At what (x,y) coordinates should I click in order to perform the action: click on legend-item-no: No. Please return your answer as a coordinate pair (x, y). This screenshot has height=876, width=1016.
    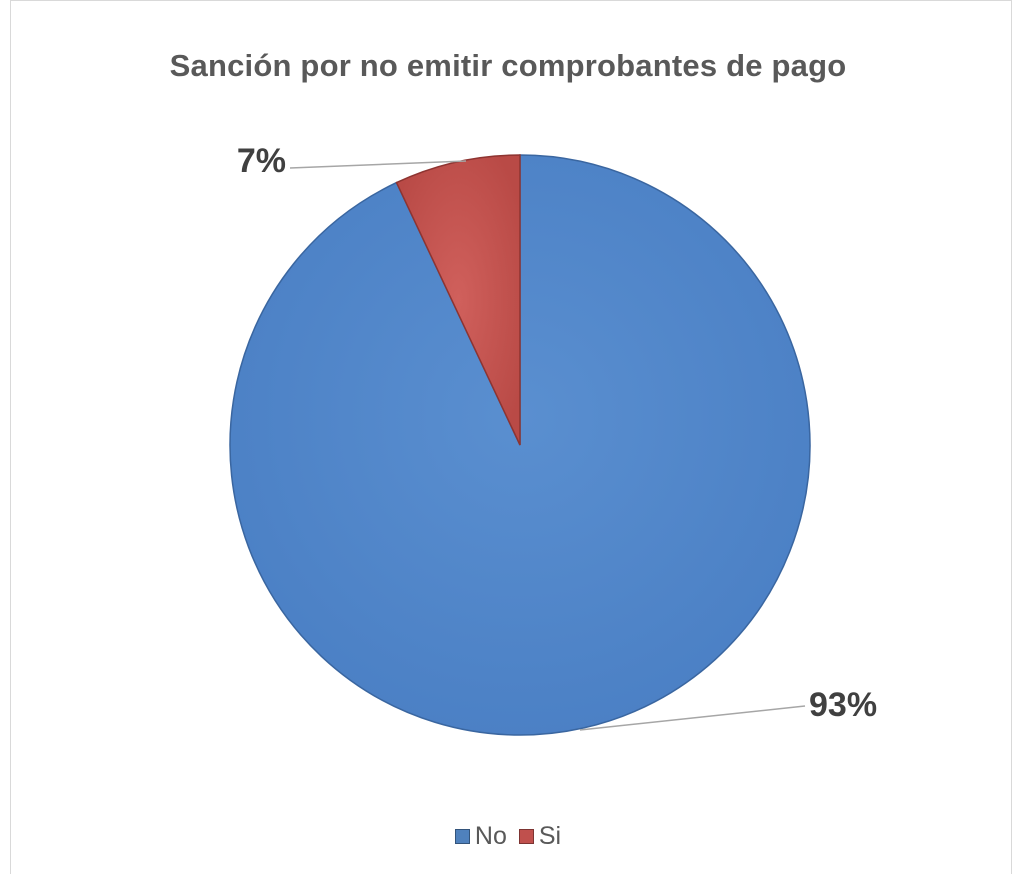
    Looking at the image, I should click on (480, 836).